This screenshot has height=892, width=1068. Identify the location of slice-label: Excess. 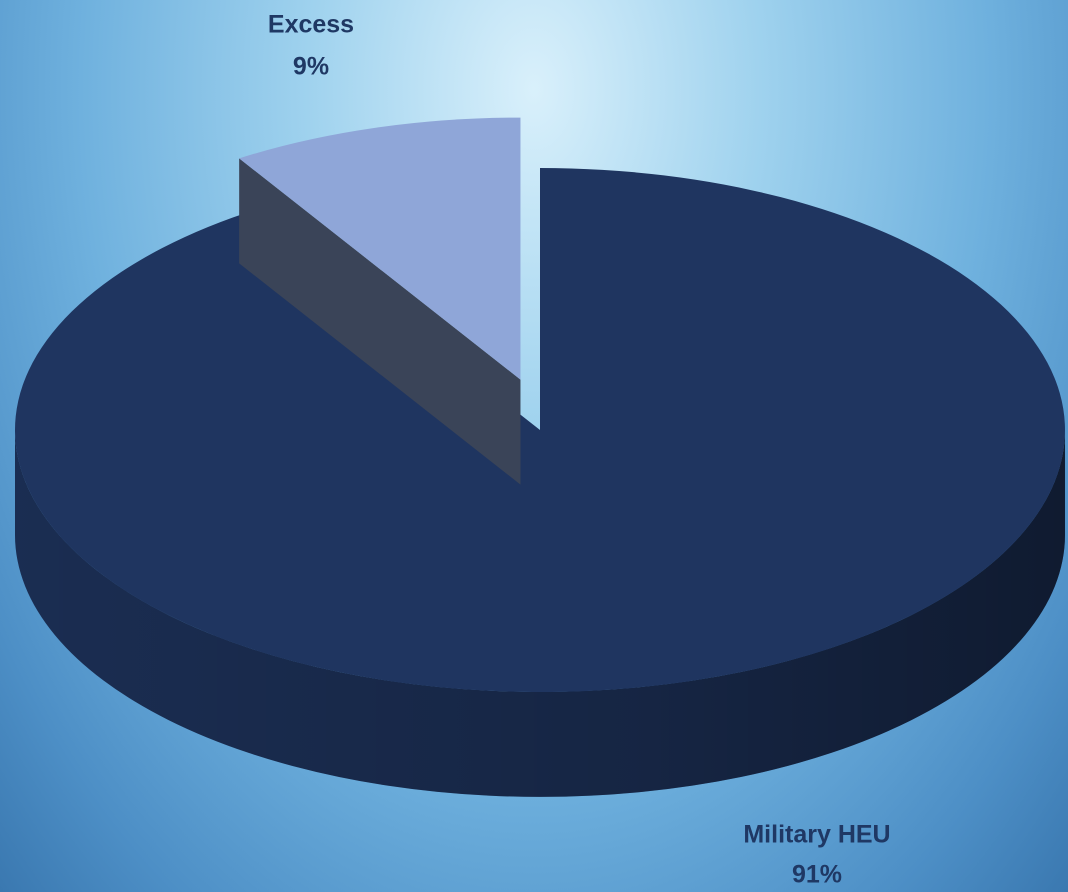
(311, 25).